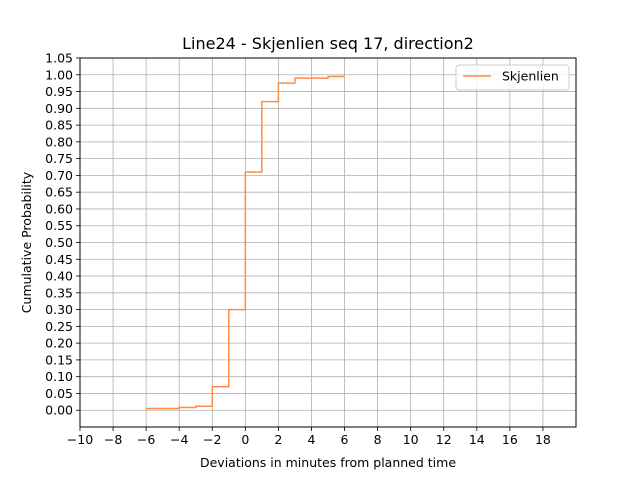 The width and height of the screenshot is (640, 480). What do you see at coordinates (59, 192) in the screenshot?
I see `y-tick-label: 0.65` at bounding box center [59, 192].